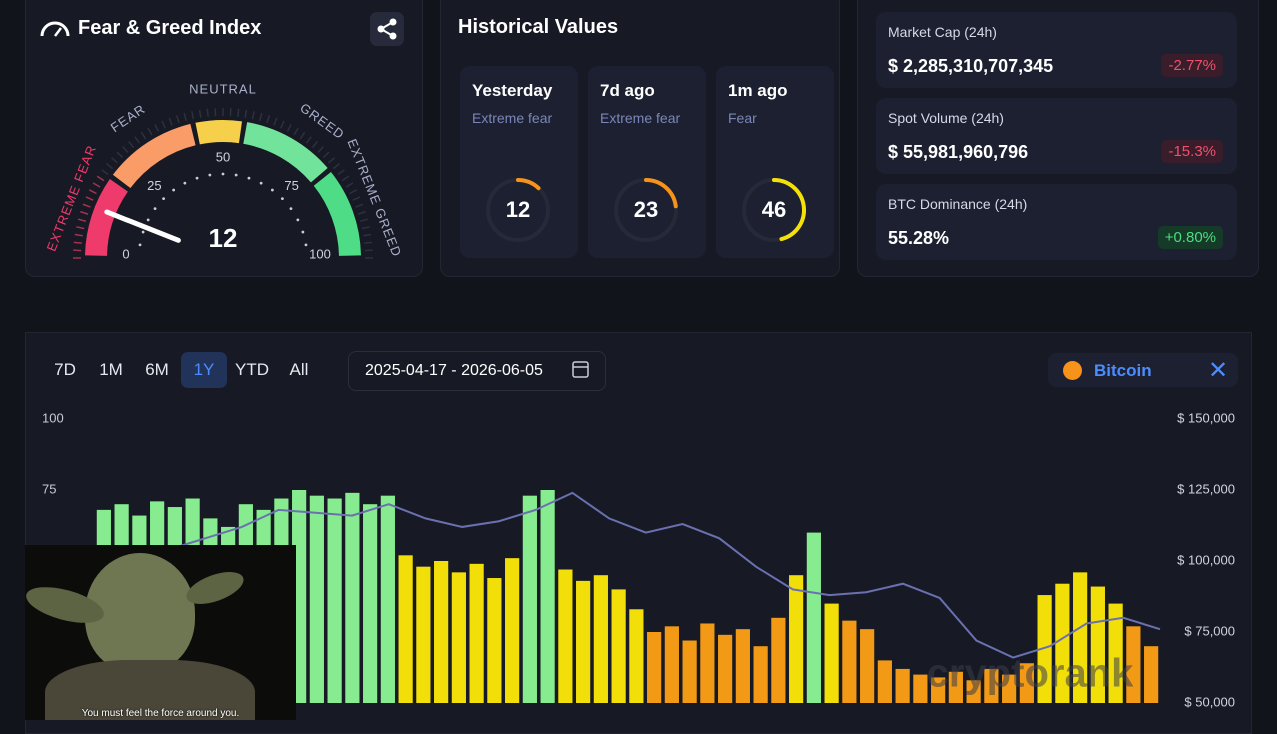  I want to click on gauge-zone-label: GREED, so click(322, 121).